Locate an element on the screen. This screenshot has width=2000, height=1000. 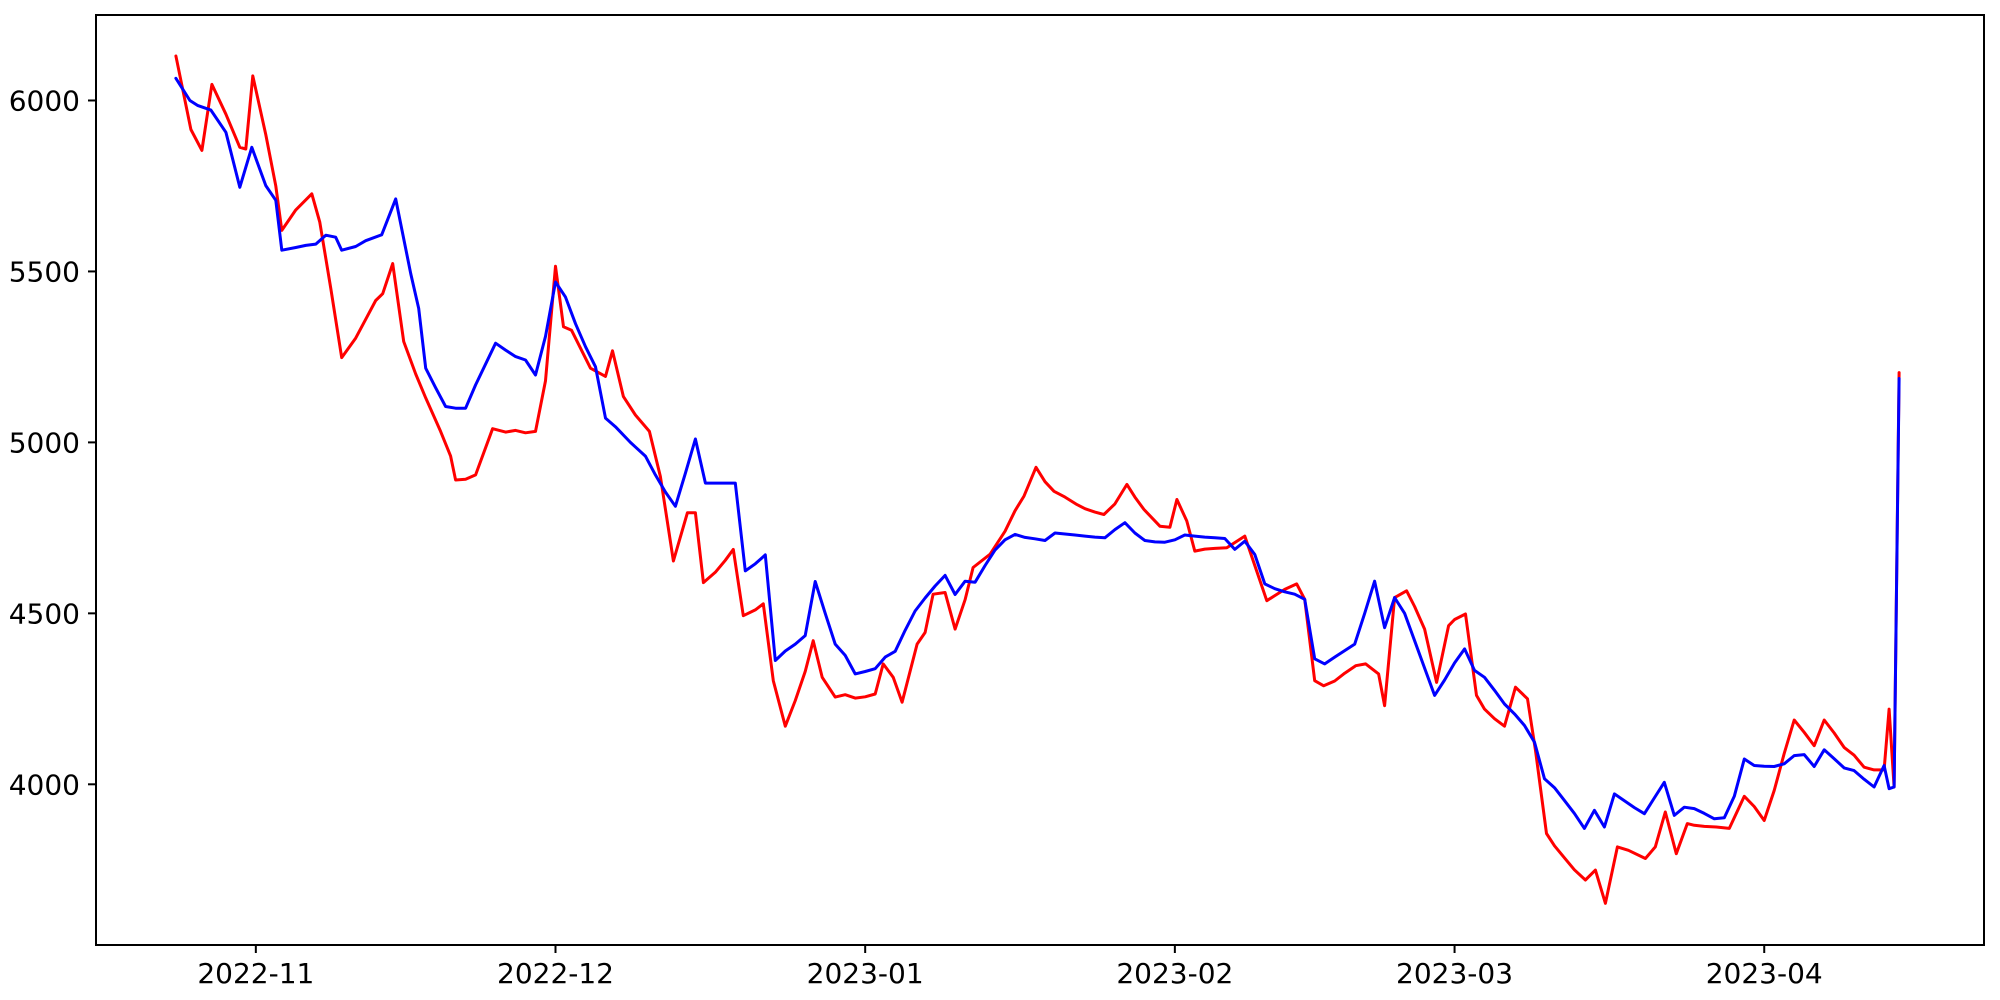
x-tick-label: 2023-01 is located at coordinates (865, 973).